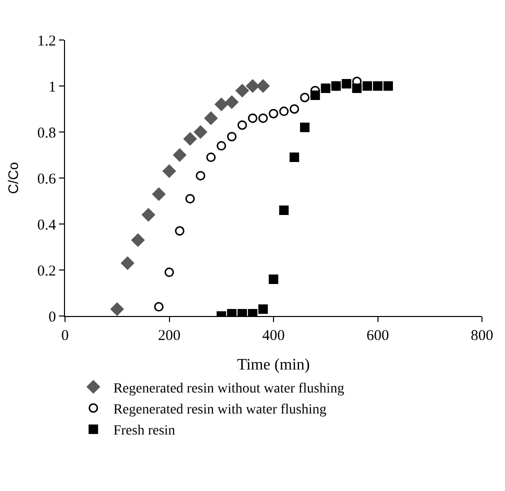  What do you see at coordinates (46, 41) in the screenshot?
I see `y-tick-label: 1.2` at bounding box center [46, 41].